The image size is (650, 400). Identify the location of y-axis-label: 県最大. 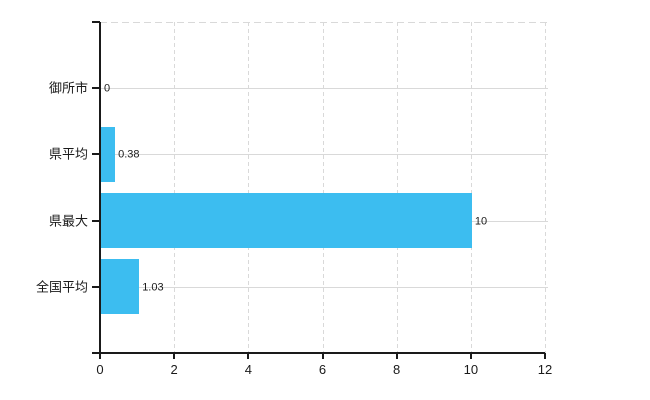
(68, 221).